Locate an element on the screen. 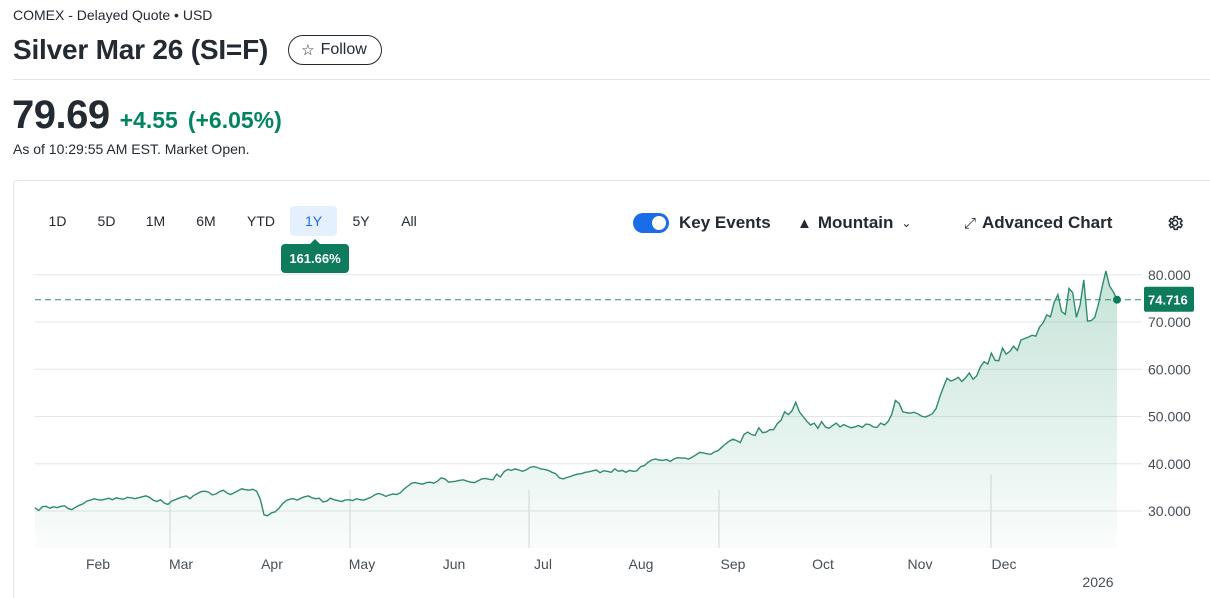  price-change: +4.55 is located at coordinates (148, 120).